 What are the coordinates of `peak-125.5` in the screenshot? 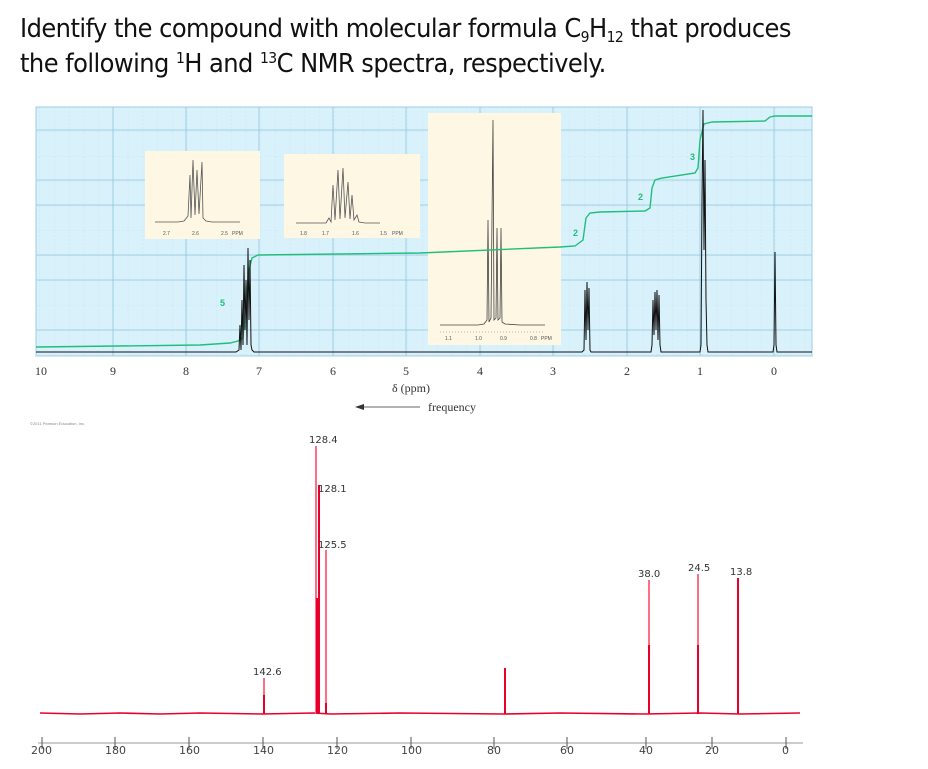 It's located at (326, 632).